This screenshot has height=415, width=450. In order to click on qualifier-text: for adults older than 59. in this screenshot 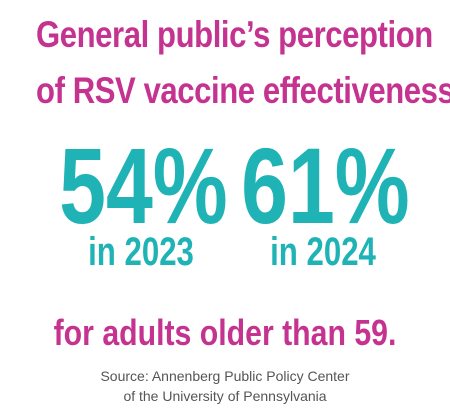, I will do `click(225, 332)`.